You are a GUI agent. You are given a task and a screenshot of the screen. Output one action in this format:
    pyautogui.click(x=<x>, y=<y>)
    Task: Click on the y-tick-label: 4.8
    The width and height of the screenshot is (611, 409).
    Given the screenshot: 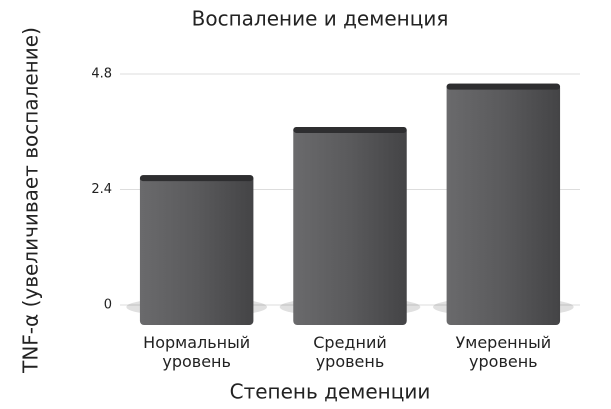 What is the action you would take?
    pyautogui.click(x=101, y=74)
    